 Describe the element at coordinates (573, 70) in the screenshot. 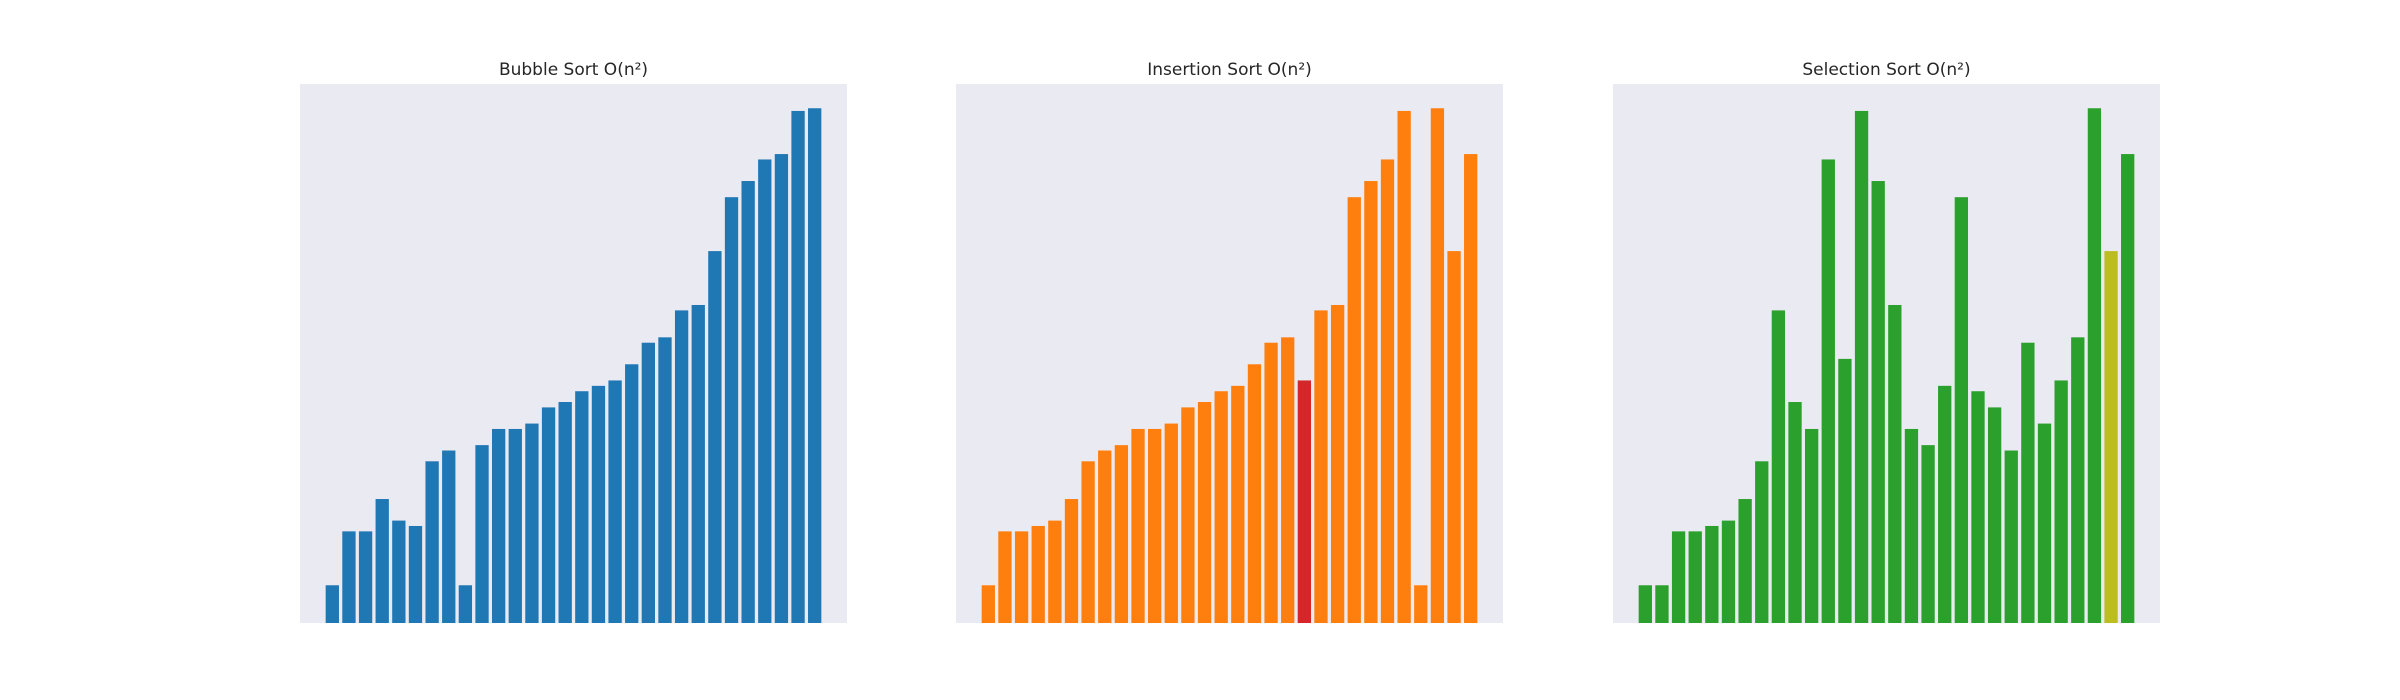

I see `chart-title: Bubble Sort O(n²)` at that location.